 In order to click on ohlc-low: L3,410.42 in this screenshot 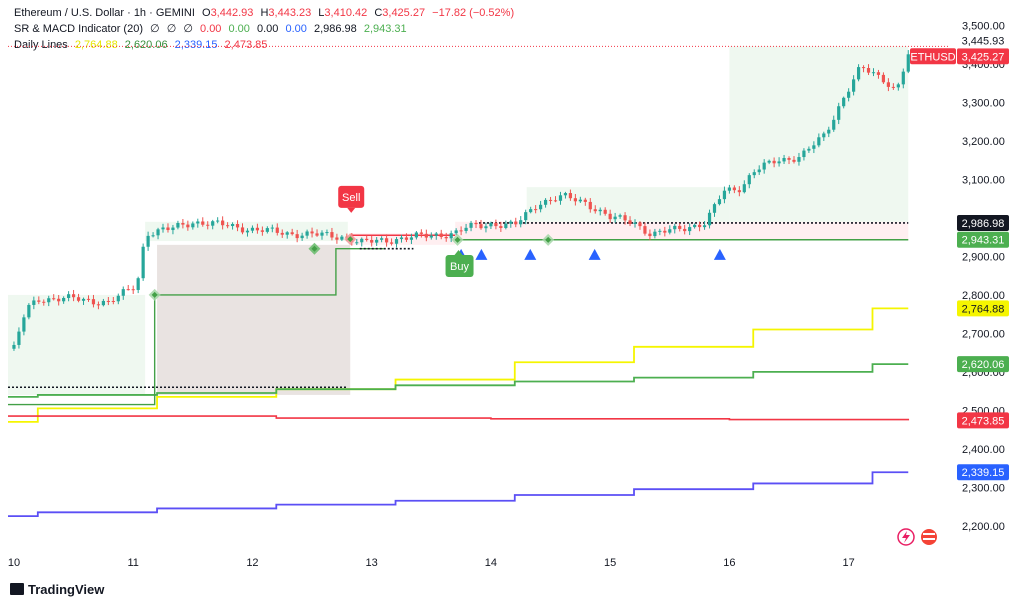, I will do `click(343, 13)`.